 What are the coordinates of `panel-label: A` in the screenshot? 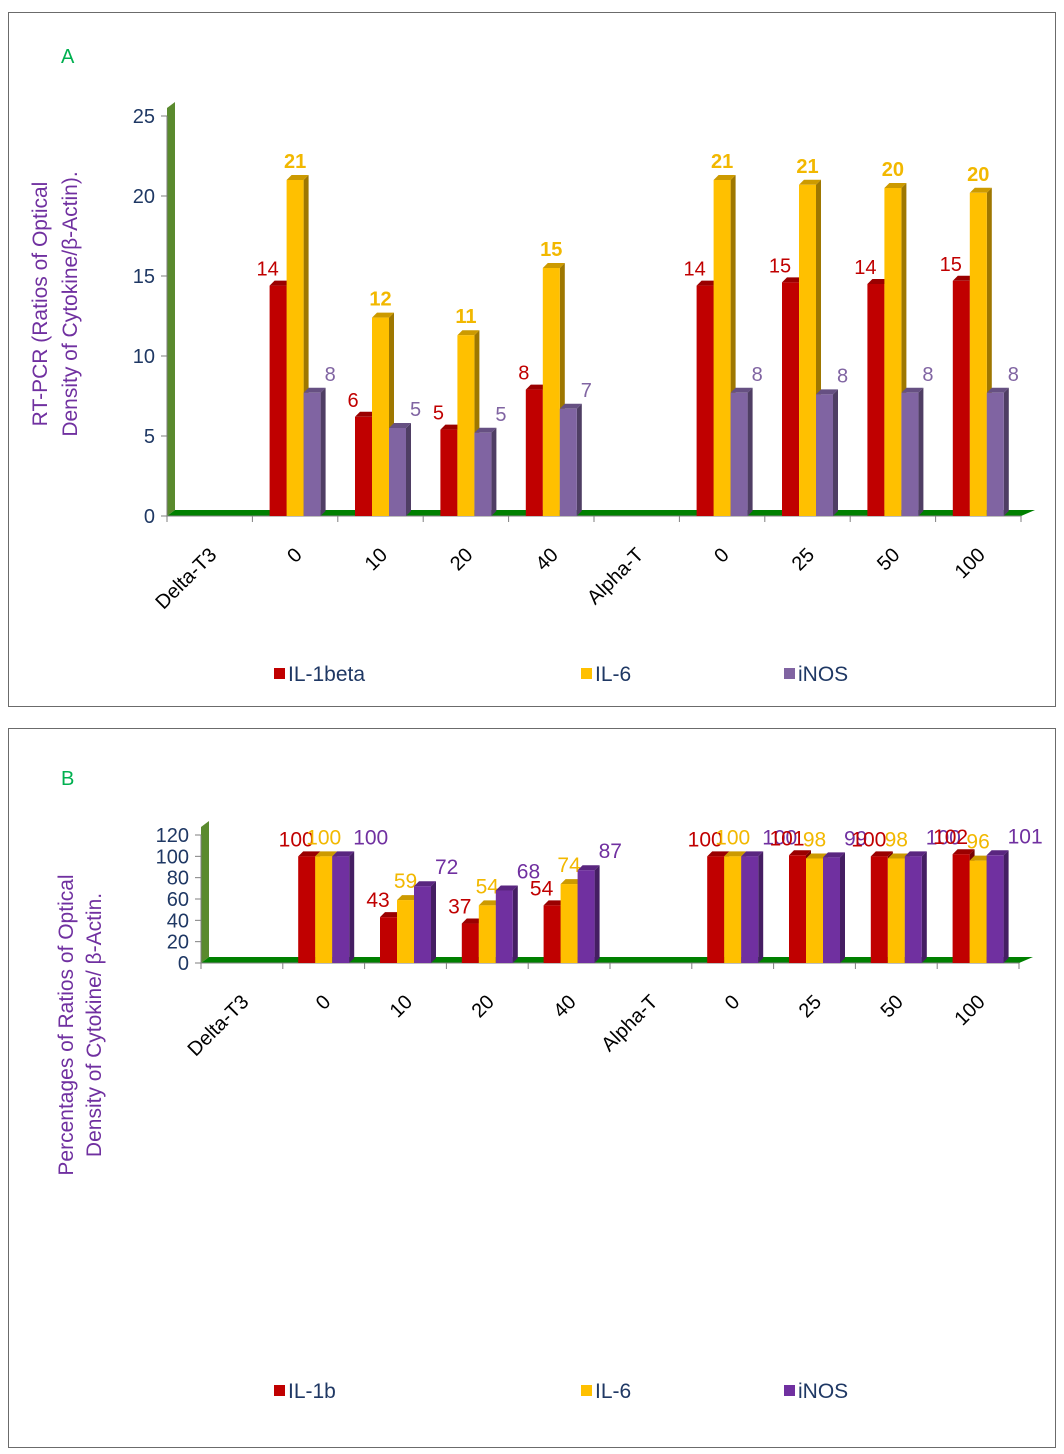 It's located at (68, 57).